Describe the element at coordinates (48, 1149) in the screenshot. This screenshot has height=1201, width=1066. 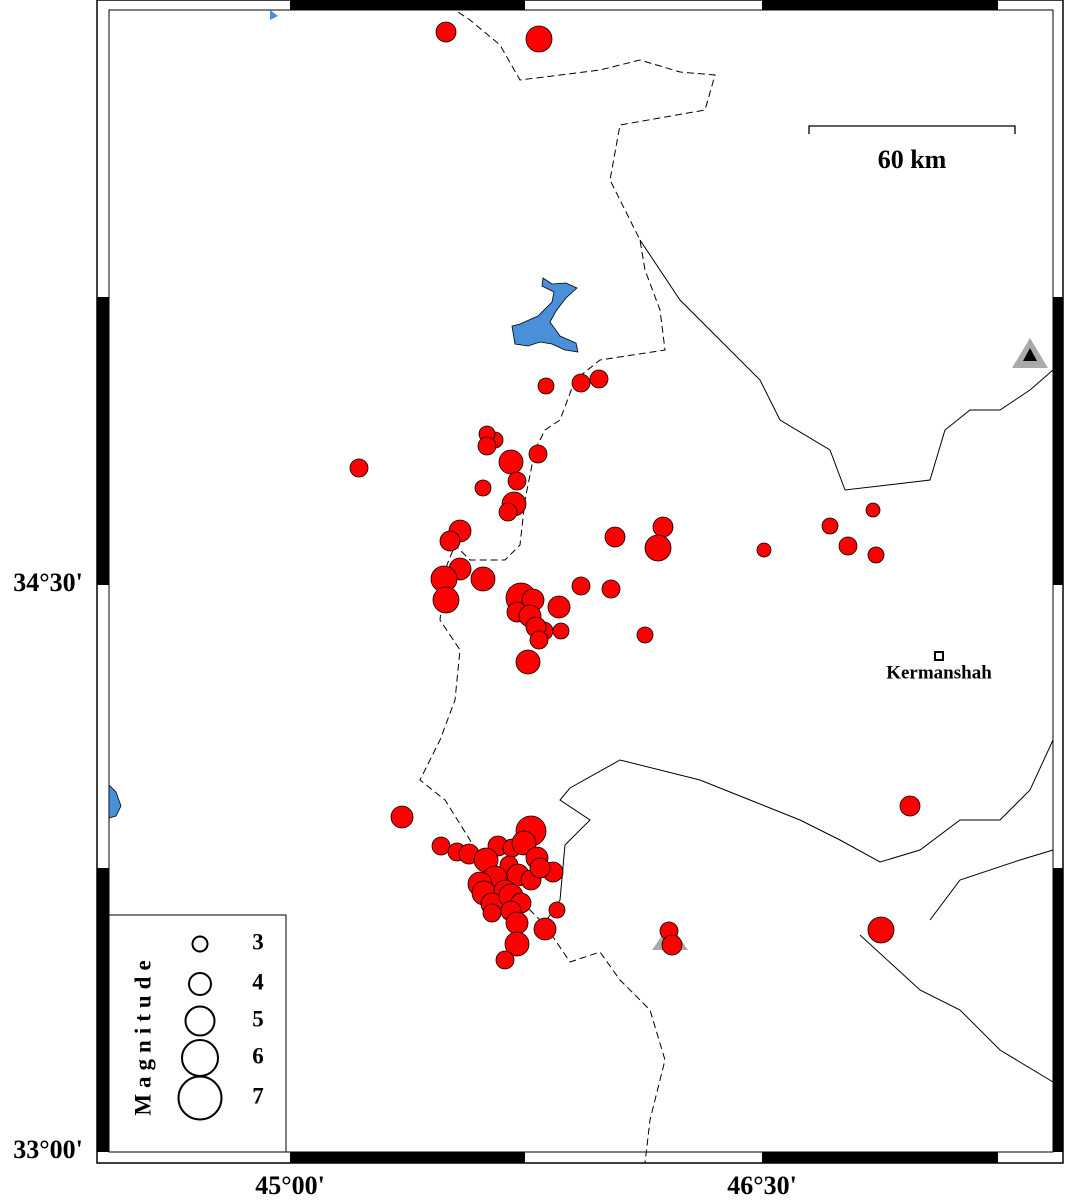
I see `lat-label: 33°00'` at that location.